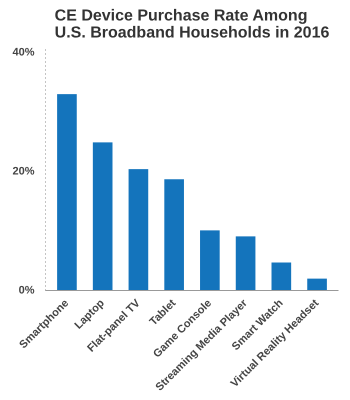  I want to click on y-tick-label: 40%, so click(23, 52).